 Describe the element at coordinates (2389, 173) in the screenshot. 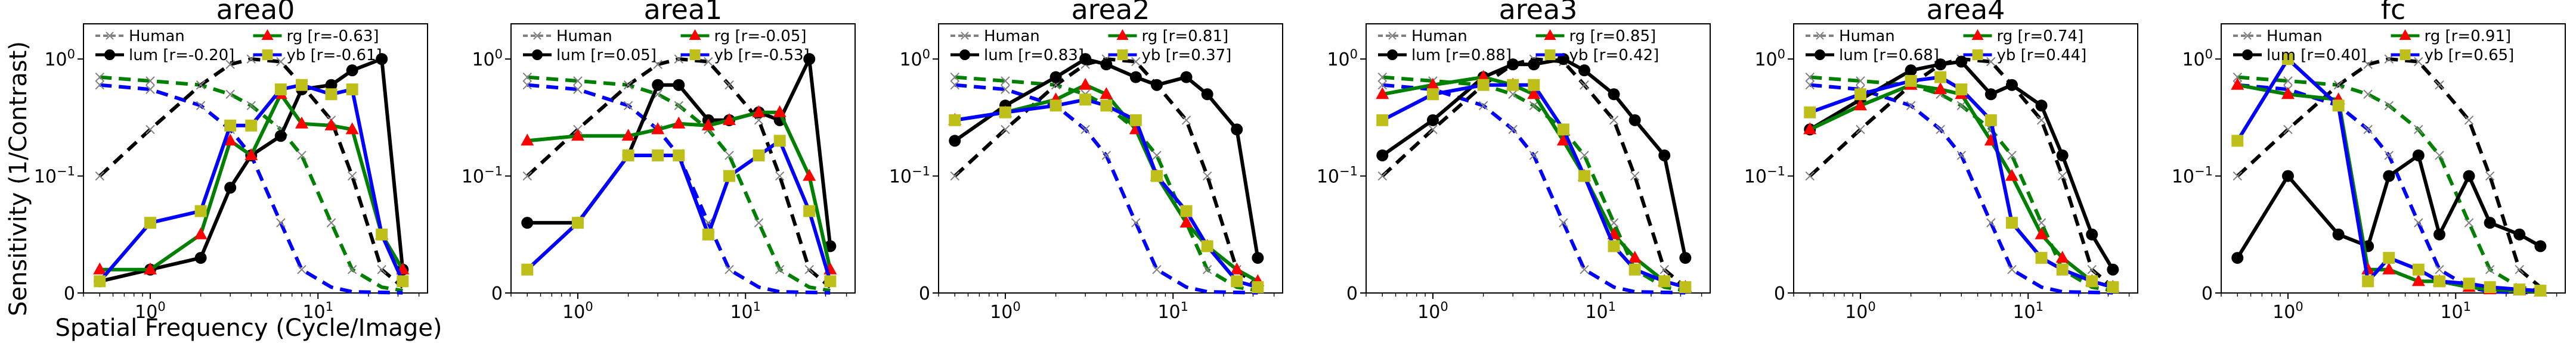

I see `human-curve-lum` at that location.